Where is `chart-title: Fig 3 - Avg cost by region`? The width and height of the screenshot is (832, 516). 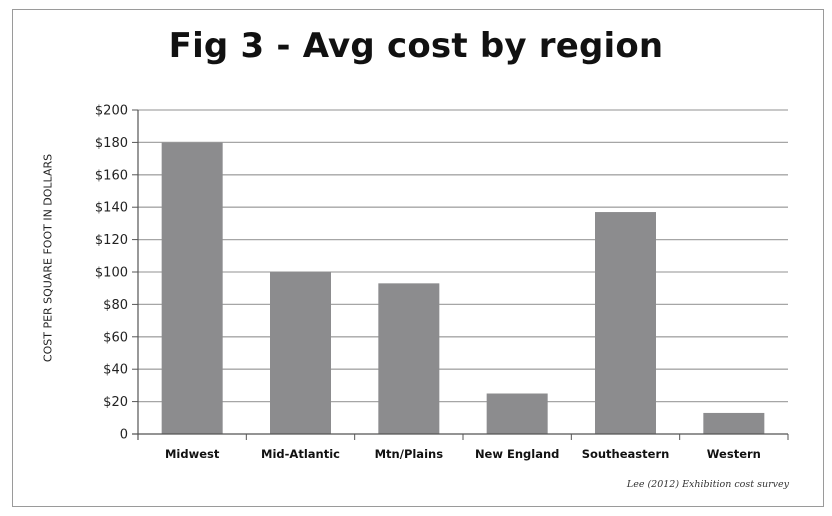 chart-title: Fig 3 - Avg cost by region is located at coordinates (416, 46).